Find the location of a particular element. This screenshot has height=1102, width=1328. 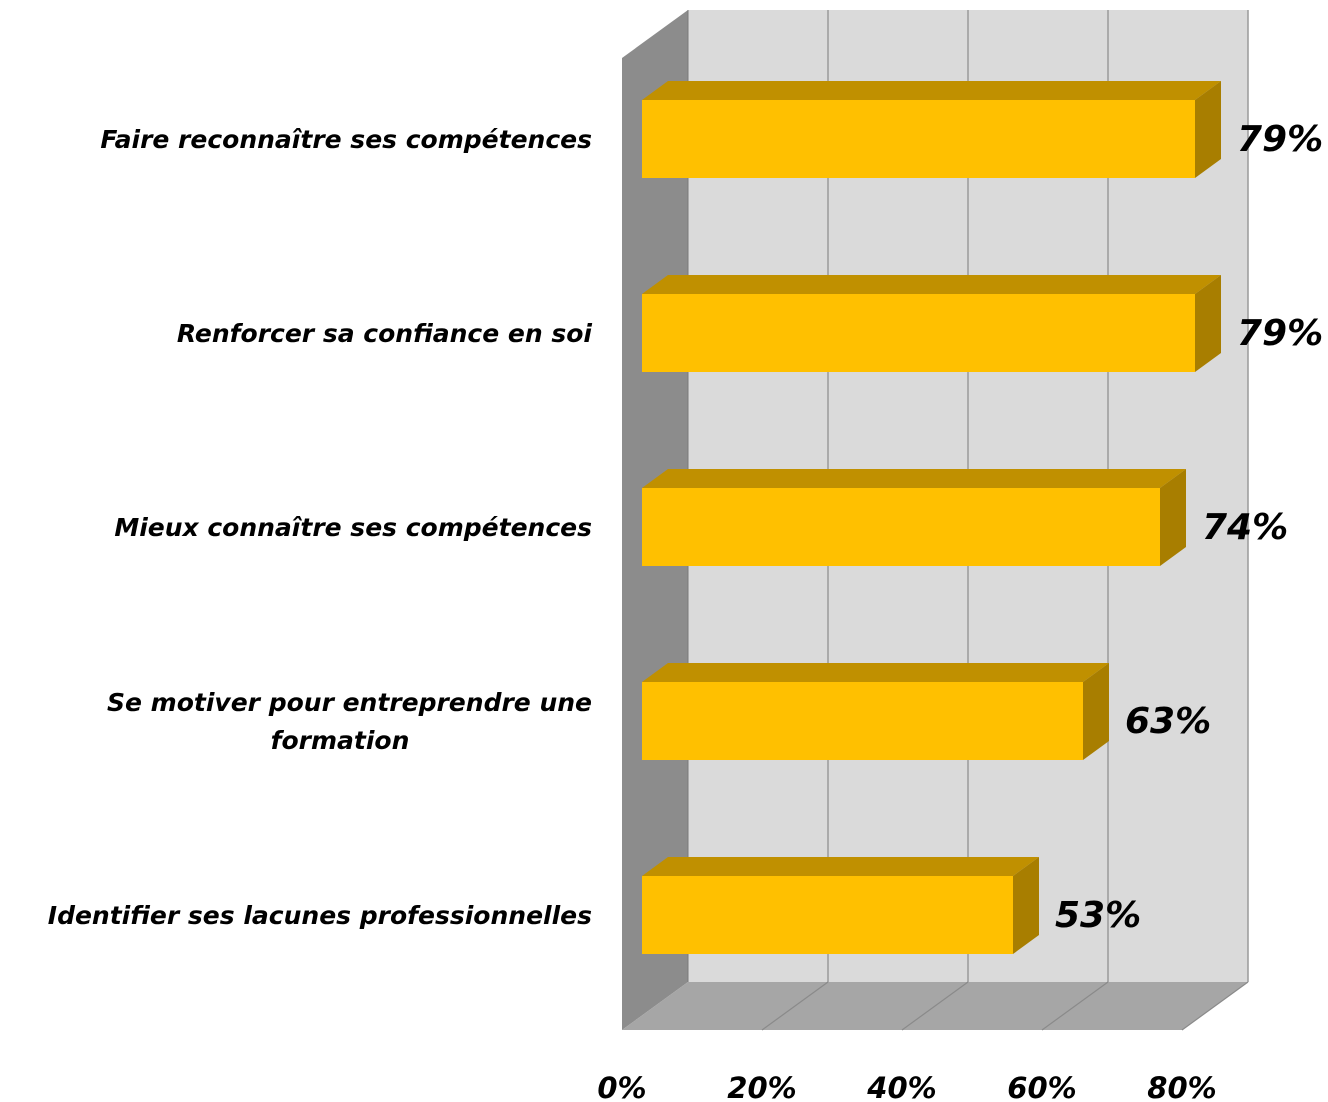

x-tick-label: 20% is located at coordinates (761, 1086).